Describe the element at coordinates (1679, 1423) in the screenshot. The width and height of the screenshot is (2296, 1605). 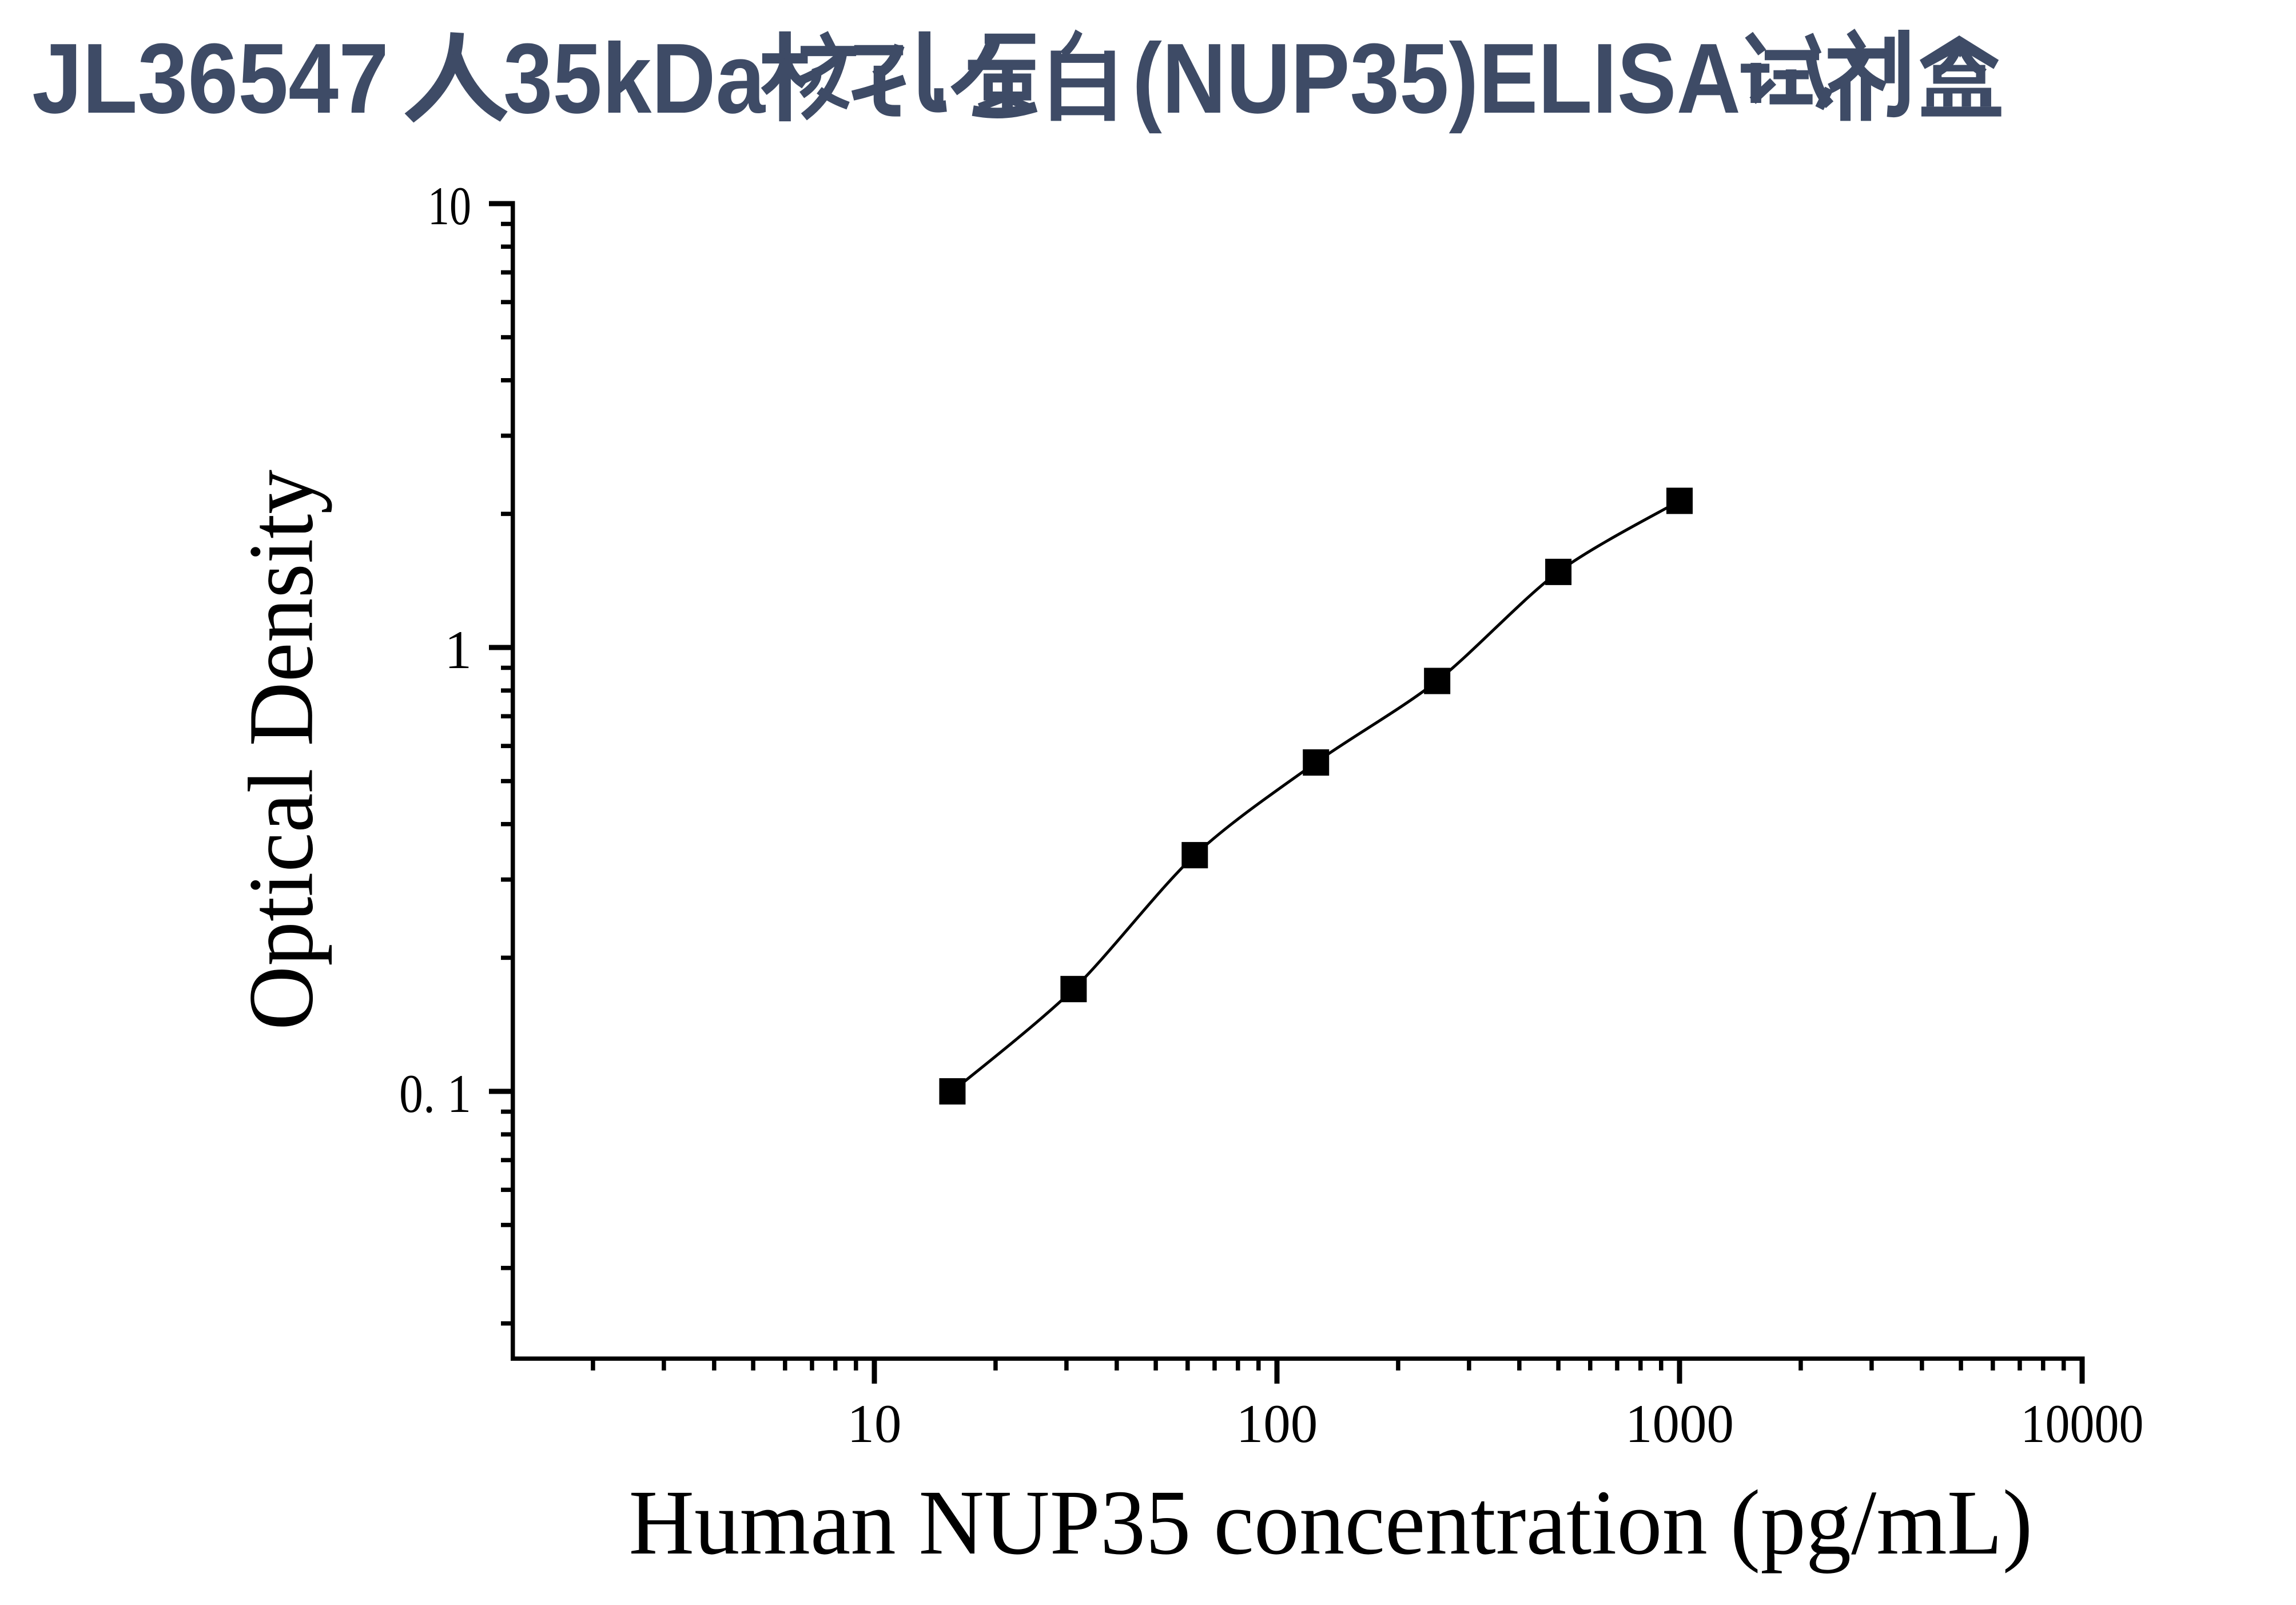
I see `svg-text: 1000` at that location.